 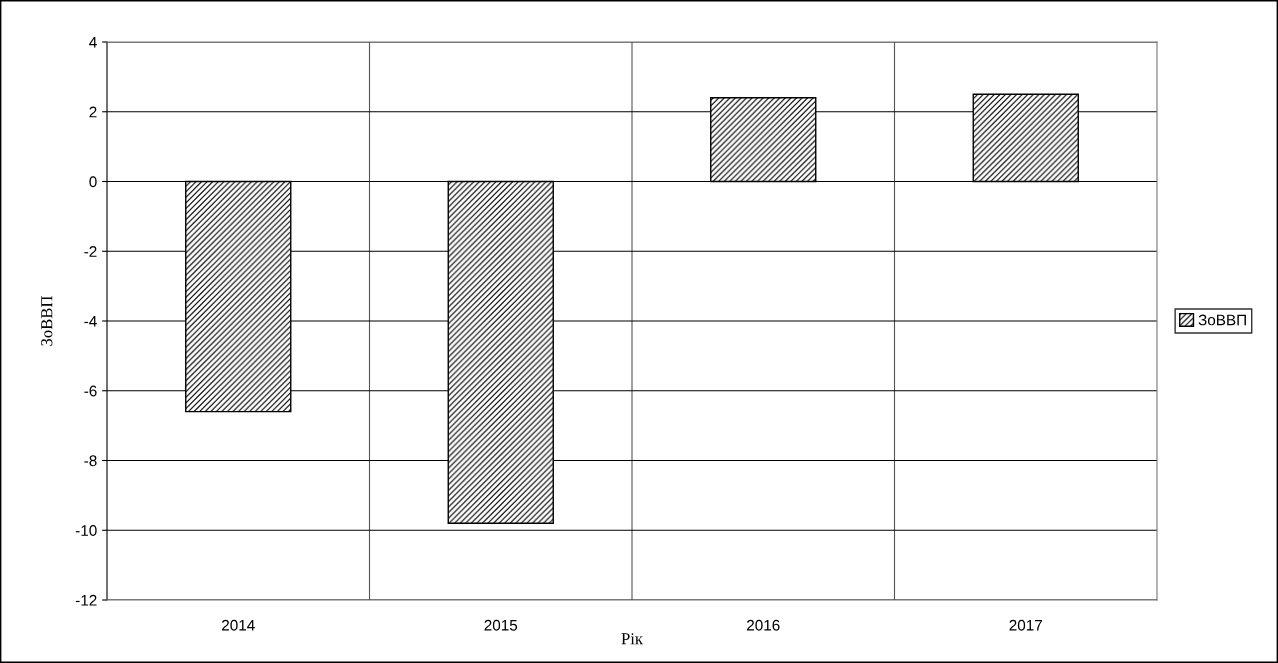 What do you see at coordinates (93, 42) in the screenshot?
I see `y-tick-label: 4` at bounding box center [93, 42].